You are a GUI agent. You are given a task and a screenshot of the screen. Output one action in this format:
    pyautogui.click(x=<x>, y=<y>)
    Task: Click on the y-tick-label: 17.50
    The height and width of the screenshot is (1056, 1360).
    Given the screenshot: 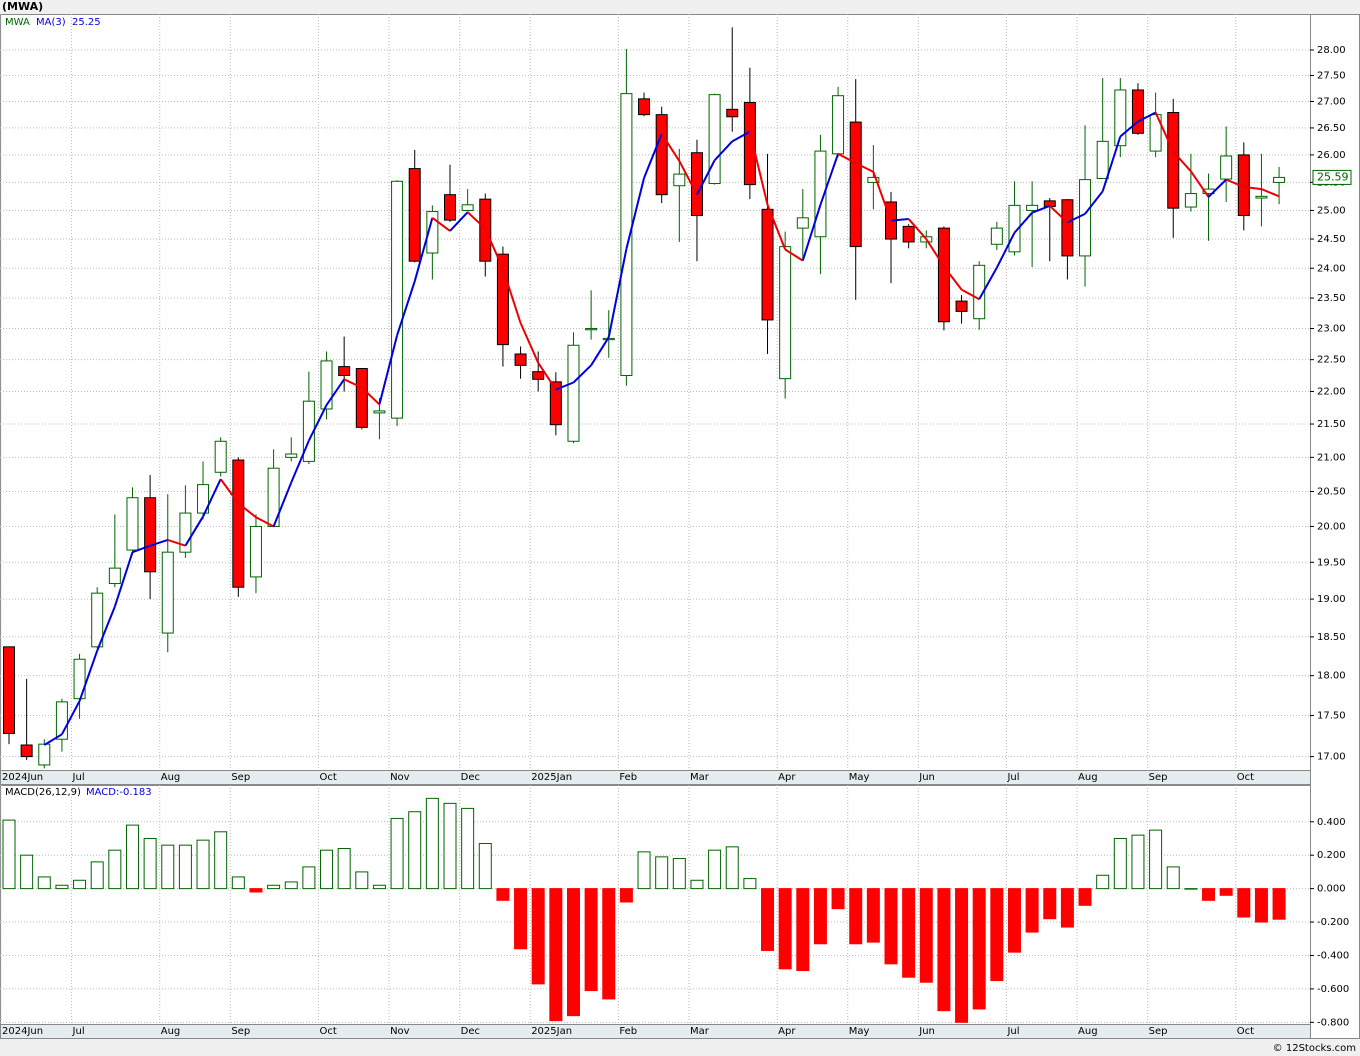 What is the action you would take?
    pyautogui.click(x=1331, y=716)
    